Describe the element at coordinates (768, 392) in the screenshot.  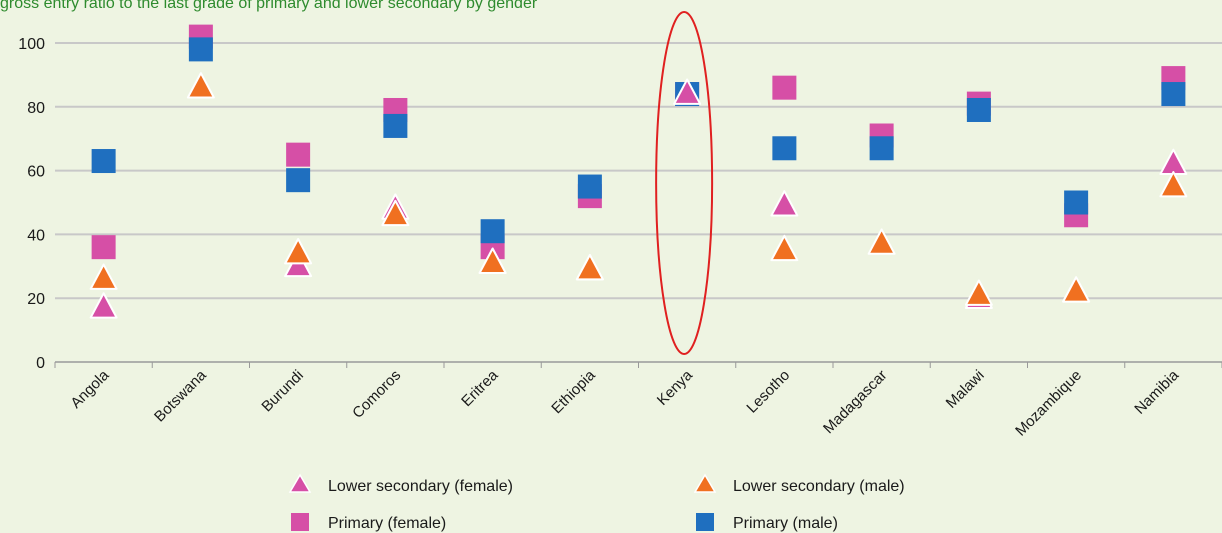
I see `x-category-label: Lesotho` at that location.